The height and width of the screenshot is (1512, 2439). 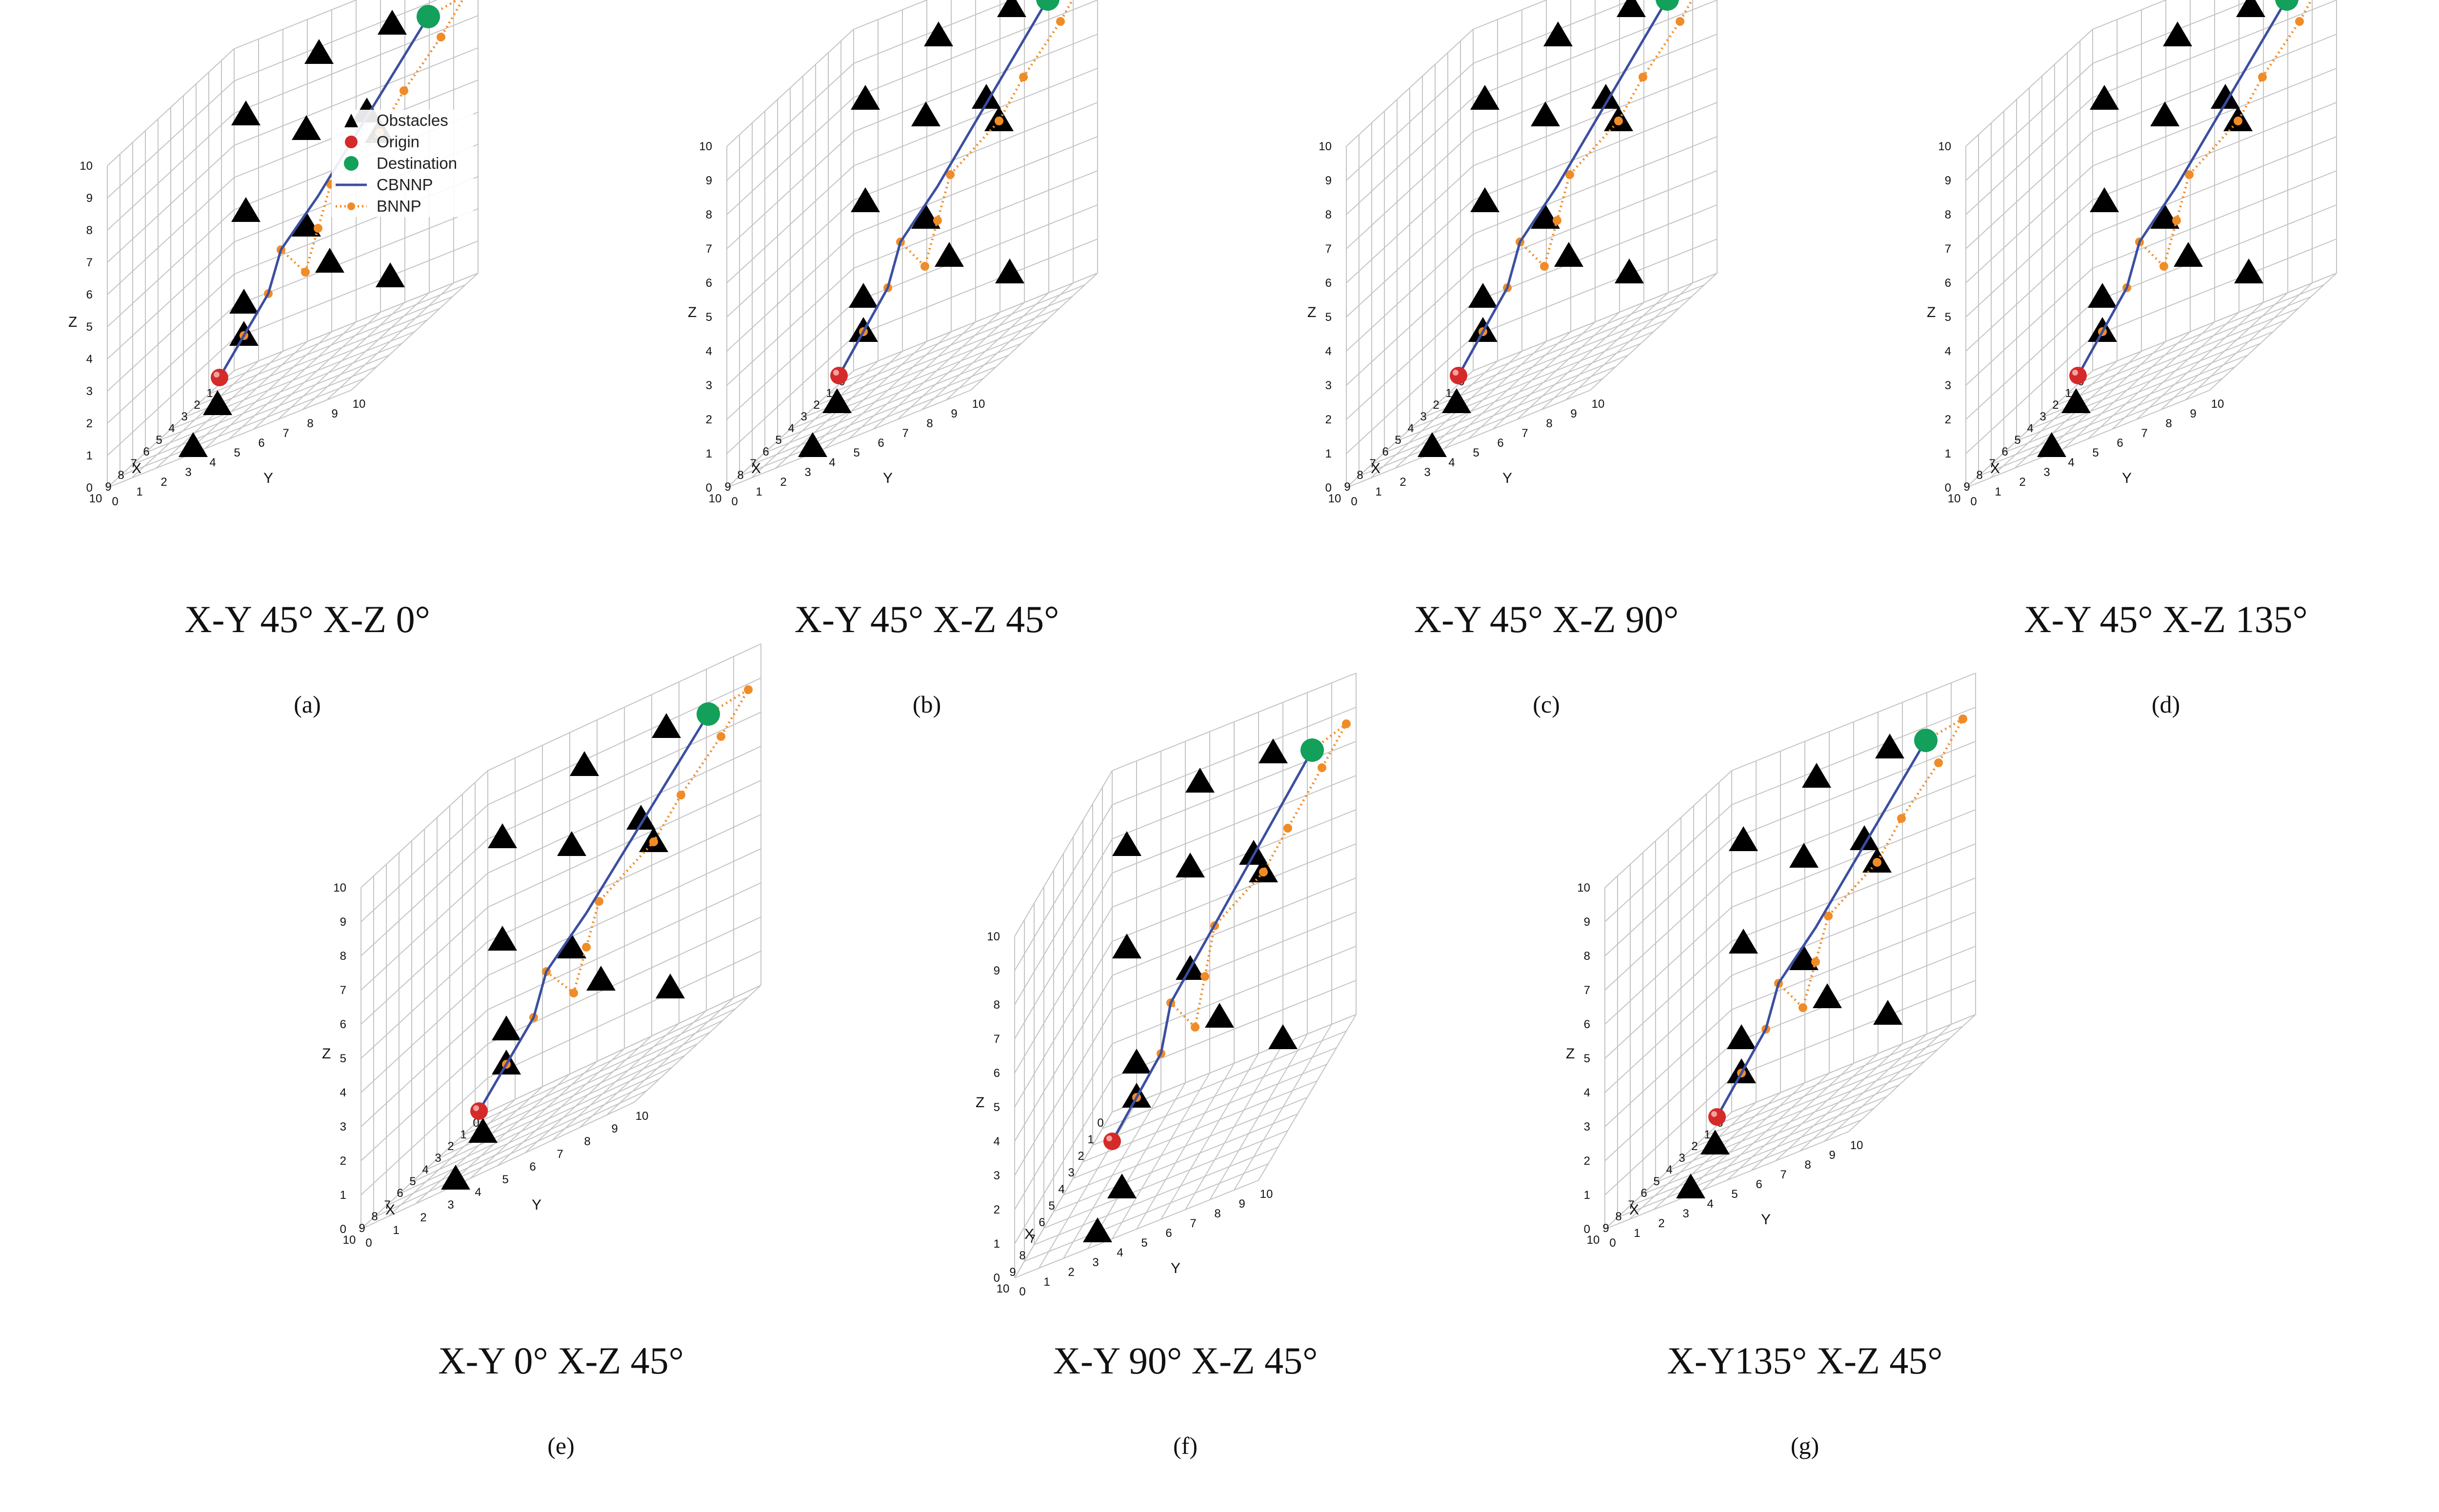 What do you see at coordinates (1599, 404) in the screenshot?
I see `y-tick-label: 10` at bounding box center [1599, 404].